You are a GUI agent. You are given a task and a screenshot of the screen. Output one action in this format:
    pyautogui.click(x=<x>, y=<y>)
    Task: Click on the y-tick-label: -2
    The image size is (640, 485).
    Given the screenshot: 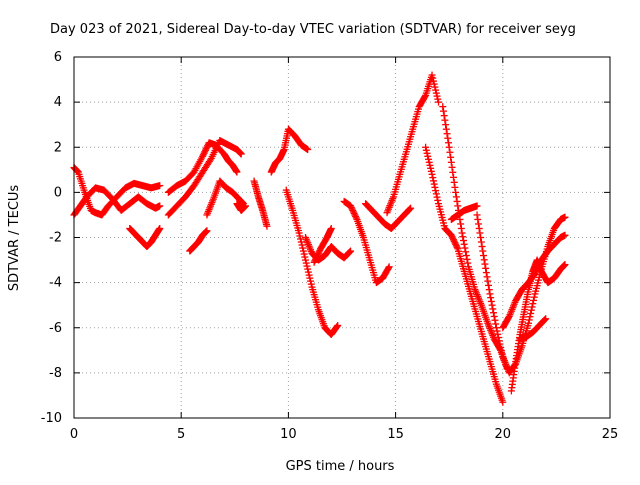 What is the action you would take?
    pyautogui.click(x=55, y=238)
    